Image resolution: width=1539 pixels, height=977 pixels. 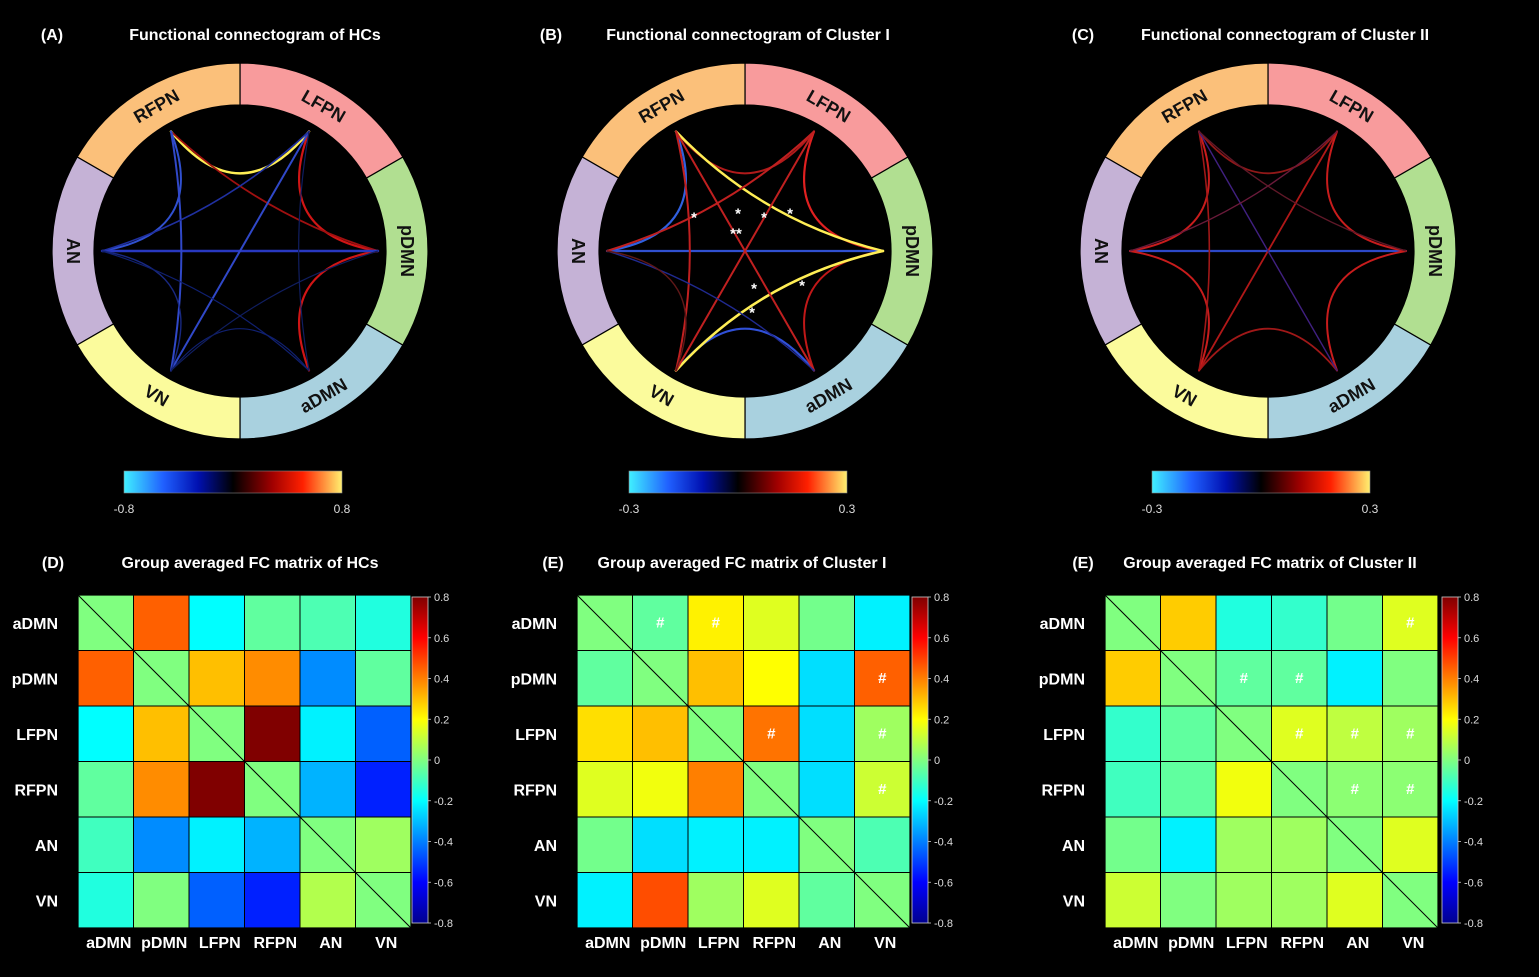 I want to click on matrix-border, so click(x=743, y=761).